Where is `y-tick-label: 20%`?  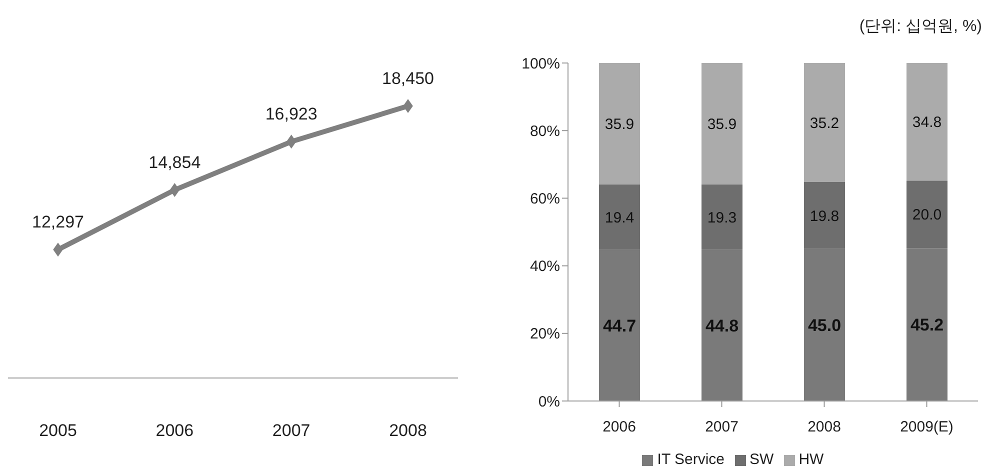 y-tick-label: 20% is located at coordinates (545, 334).